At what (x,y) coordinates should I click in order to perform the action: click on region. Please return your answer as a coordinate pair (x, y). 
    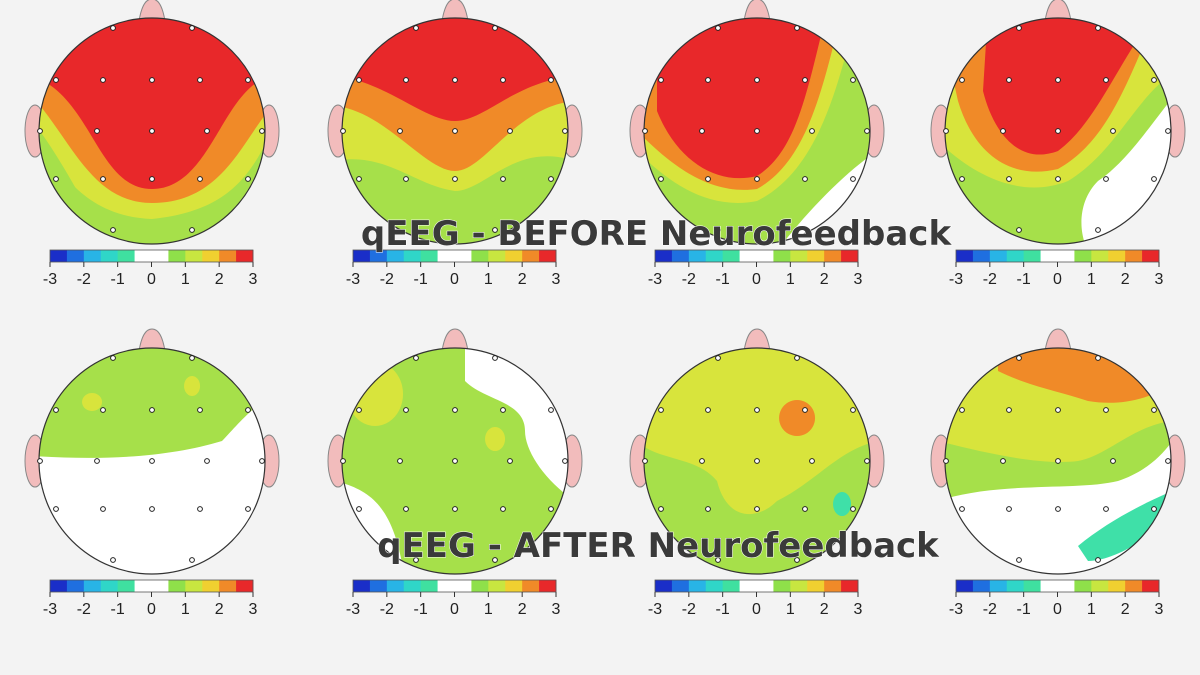
    Looking at the image, I should click on (1070, 86).